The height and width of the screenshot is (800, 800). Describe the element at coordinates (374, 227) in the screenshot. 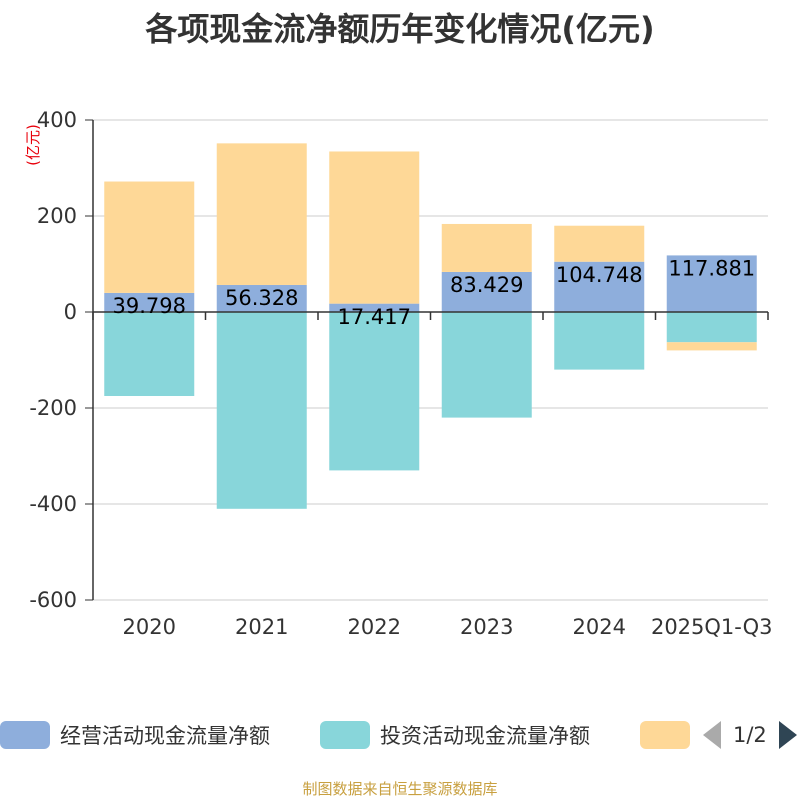

I see `bar-series2-2022` at that location.